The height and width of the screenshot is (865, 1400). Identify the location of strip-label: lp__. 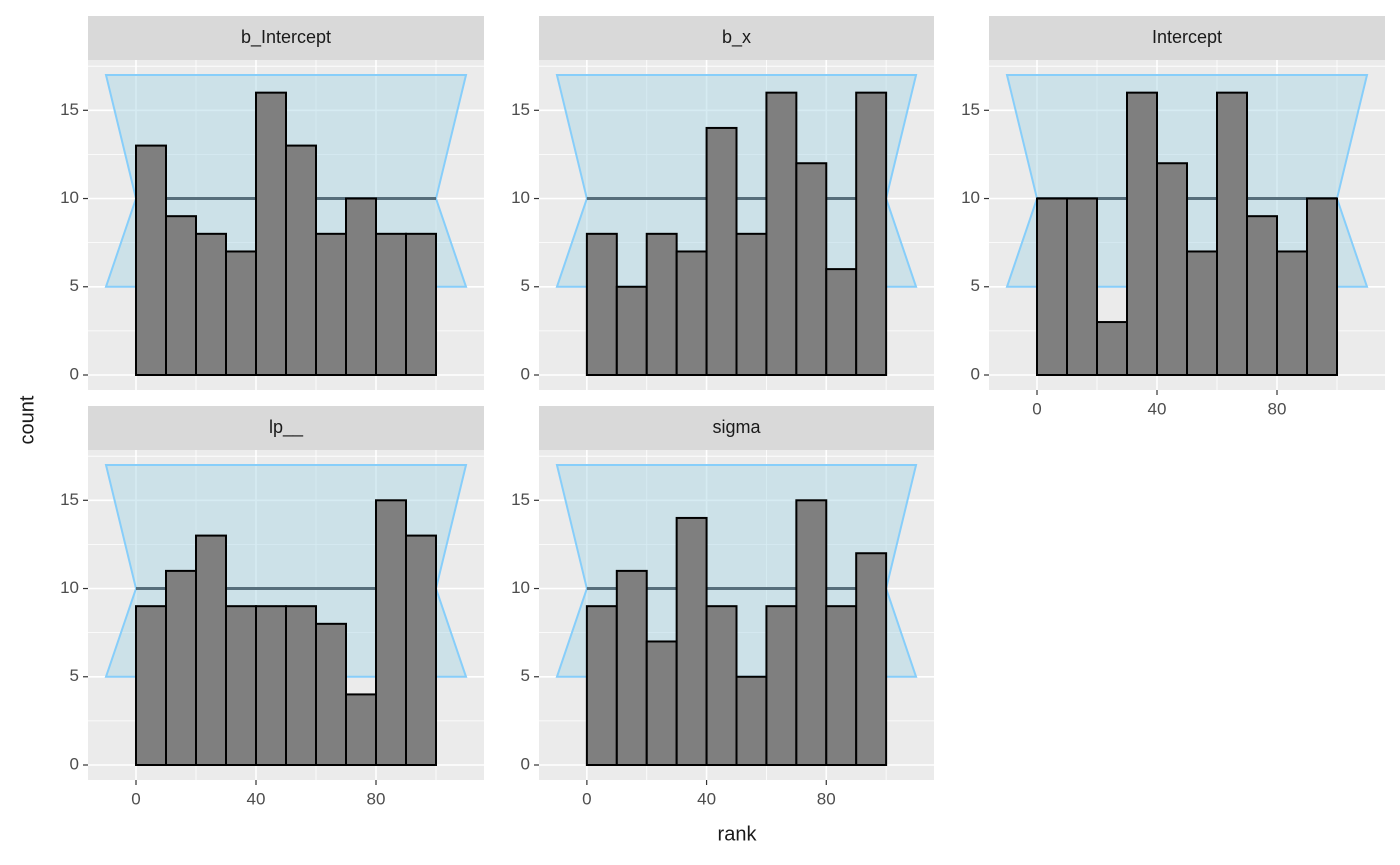
(286, 427).